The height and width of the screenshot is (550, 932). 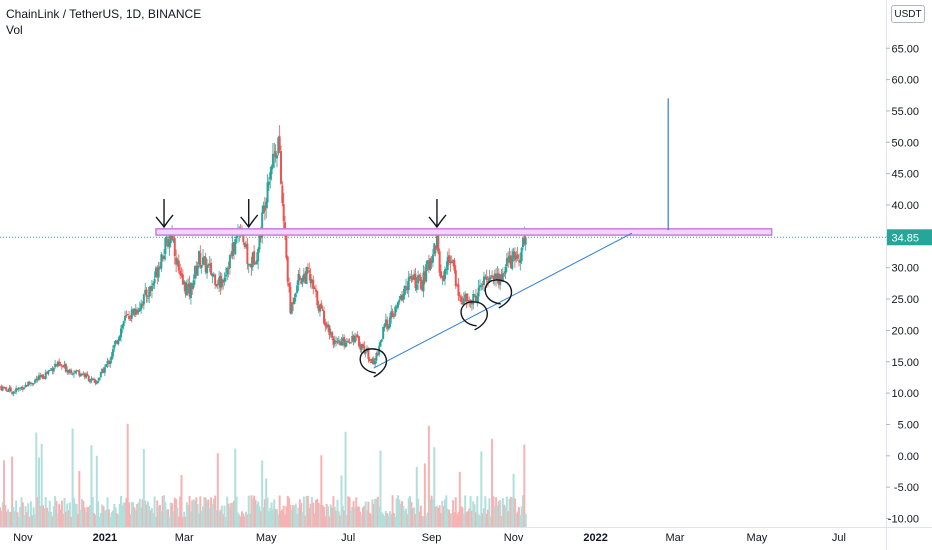 I want to click on y-tick-label: 10.00, so click(x=905, y=394).